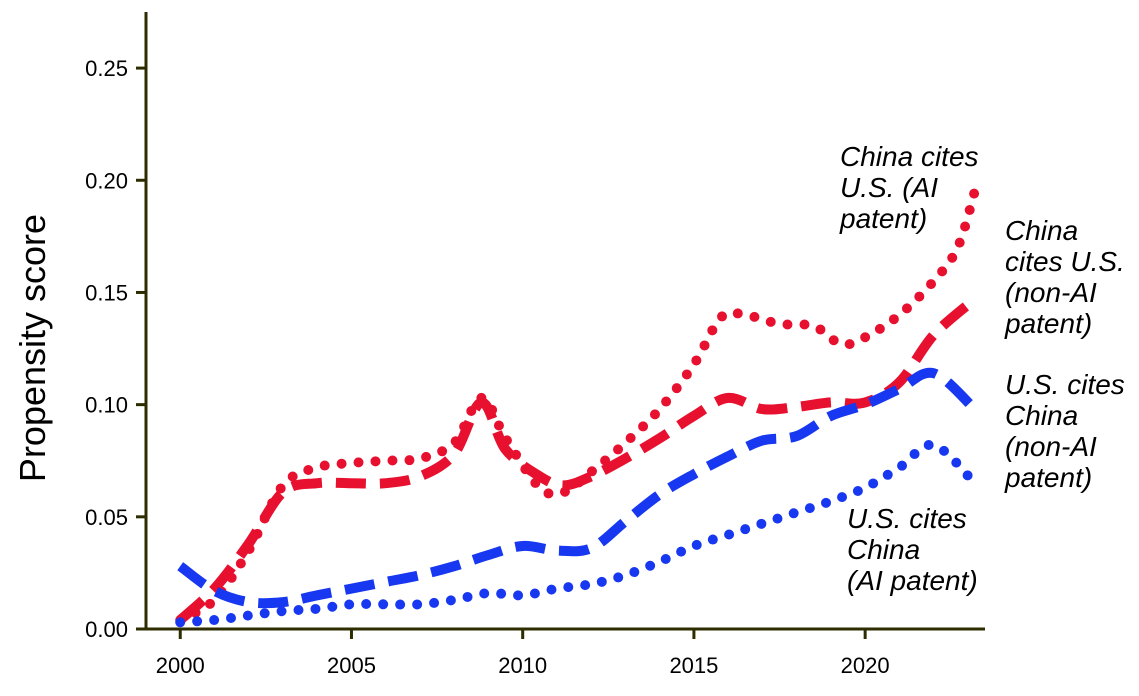 The image size is (1139, 696). I want to click on y-tick-label: 0.15, so click(106, 292).